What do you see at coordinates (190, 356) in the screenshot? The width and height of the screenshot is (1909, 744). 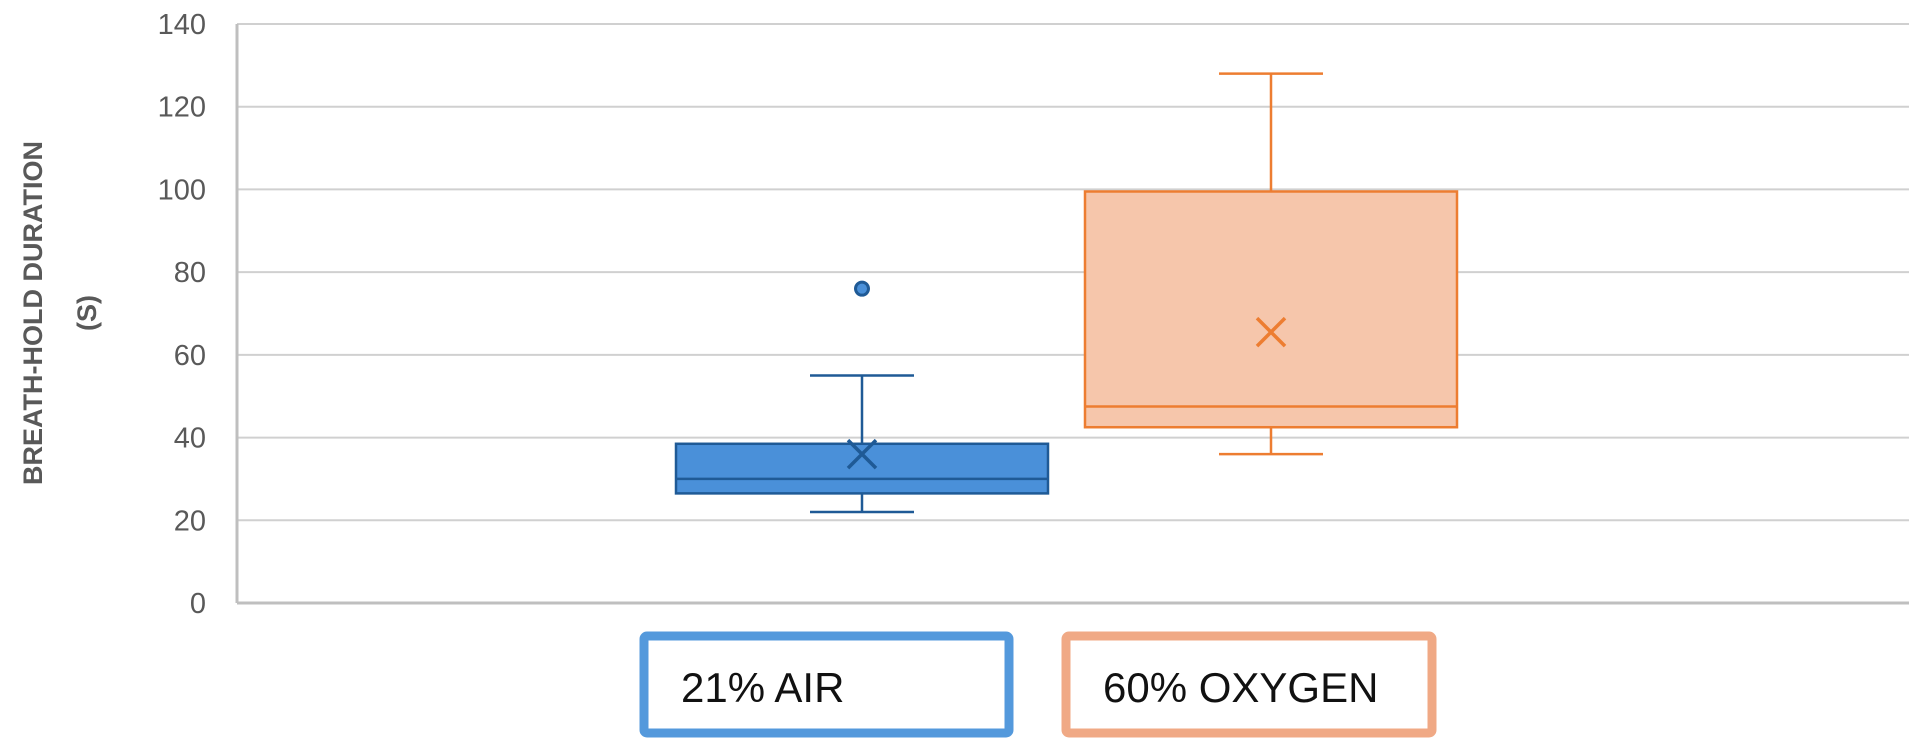 I see `y-tick-label: 60` at bounding box center [190, 356].